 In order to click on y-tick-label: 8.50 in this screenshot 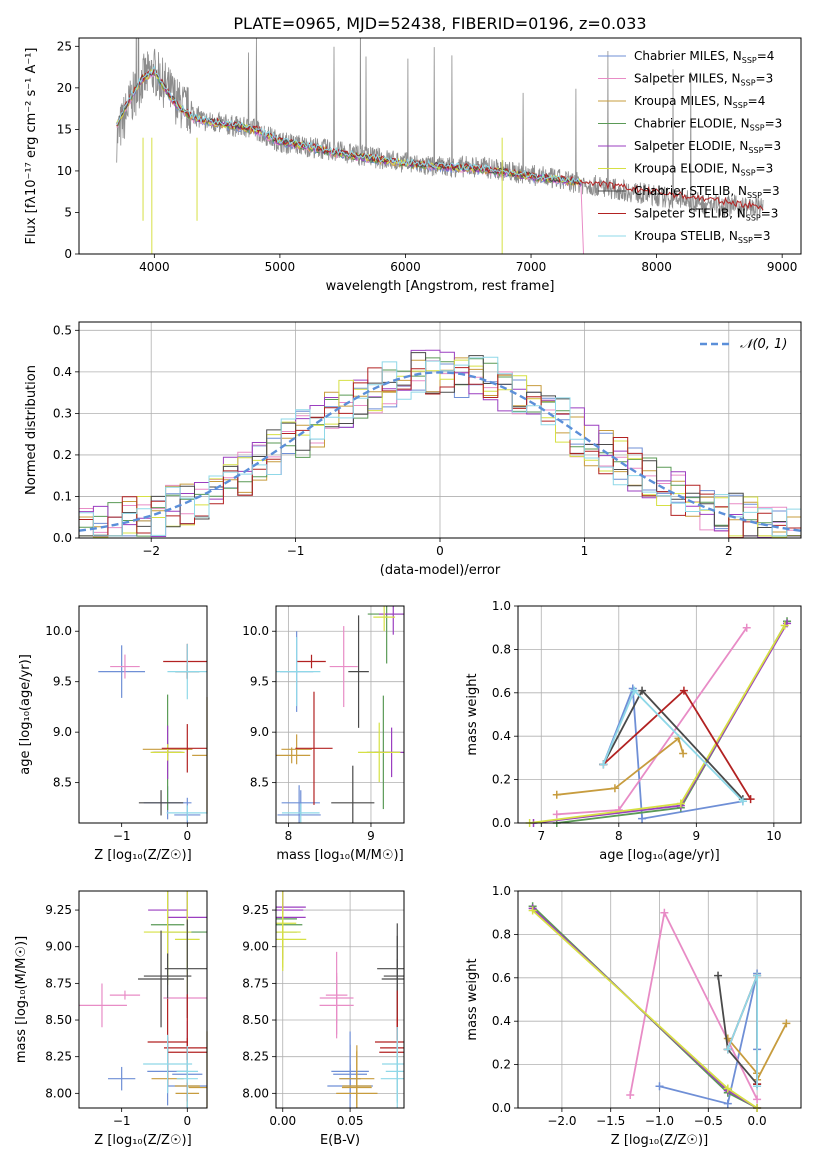, I will do `click(255, 1020)`.